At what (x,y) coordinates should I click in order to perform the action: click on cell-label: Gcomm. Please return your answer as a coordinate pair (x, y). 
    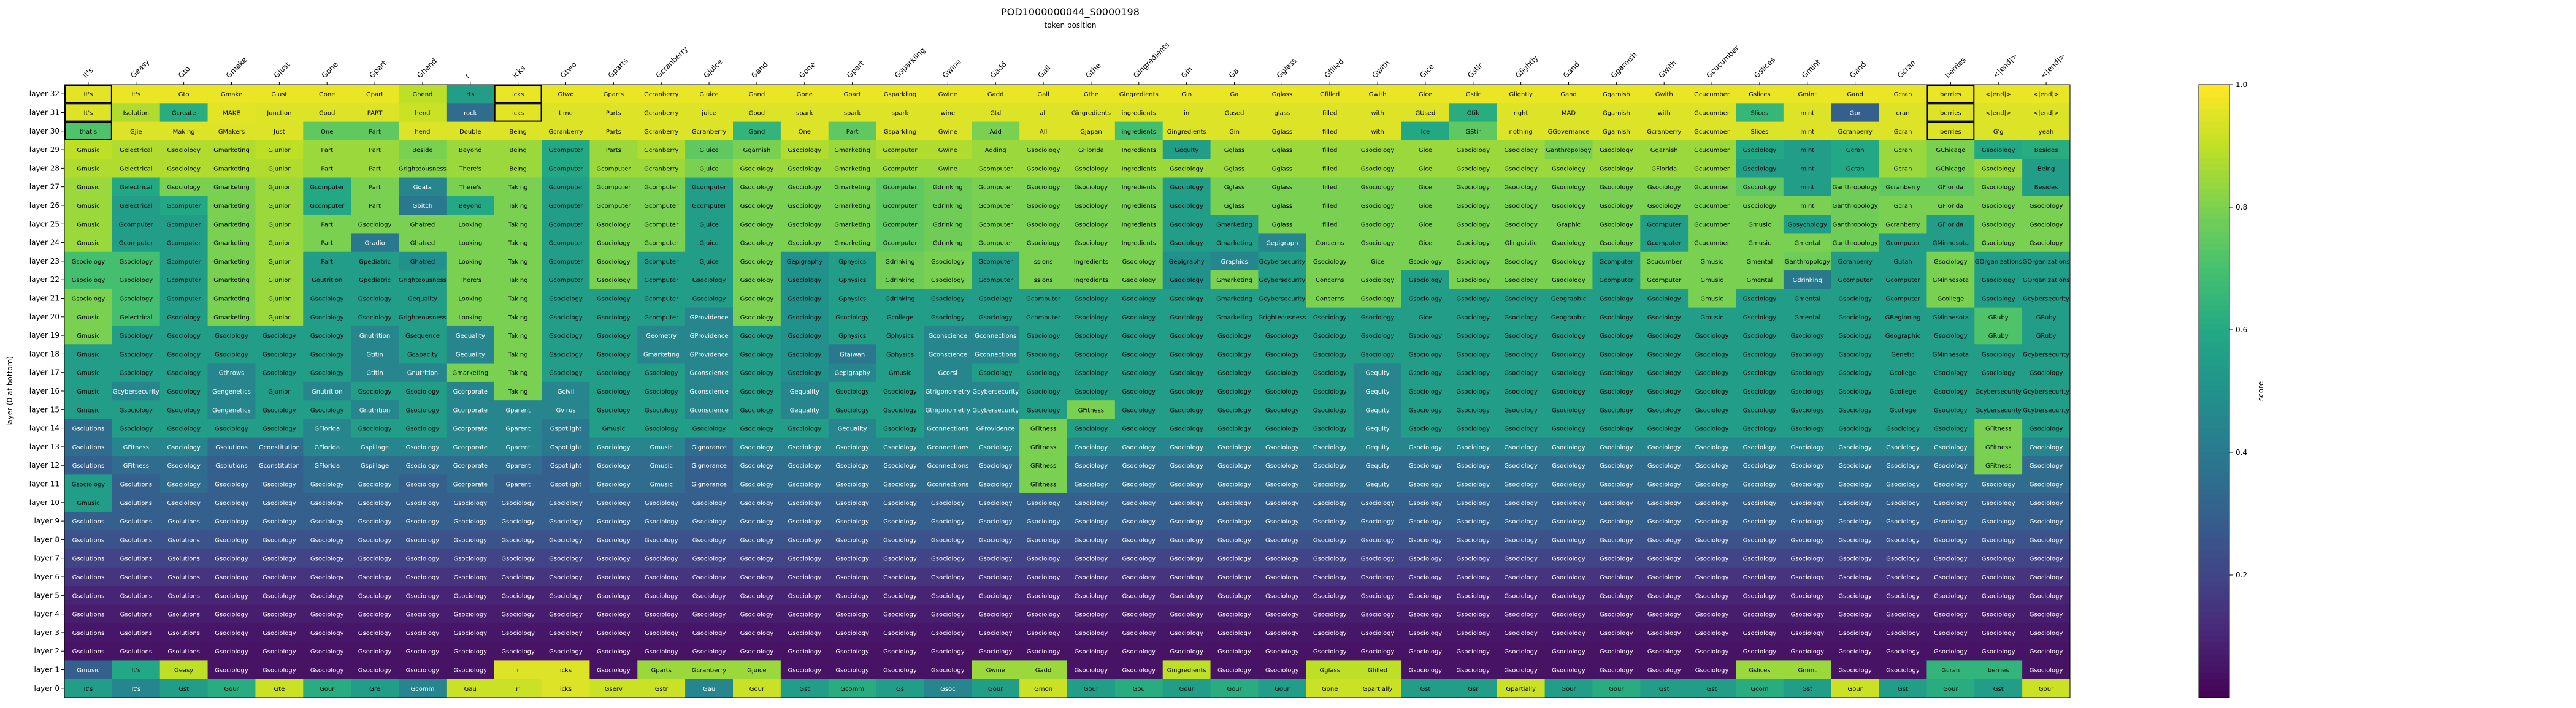
    Looking at the image, I should click on (422, 690).